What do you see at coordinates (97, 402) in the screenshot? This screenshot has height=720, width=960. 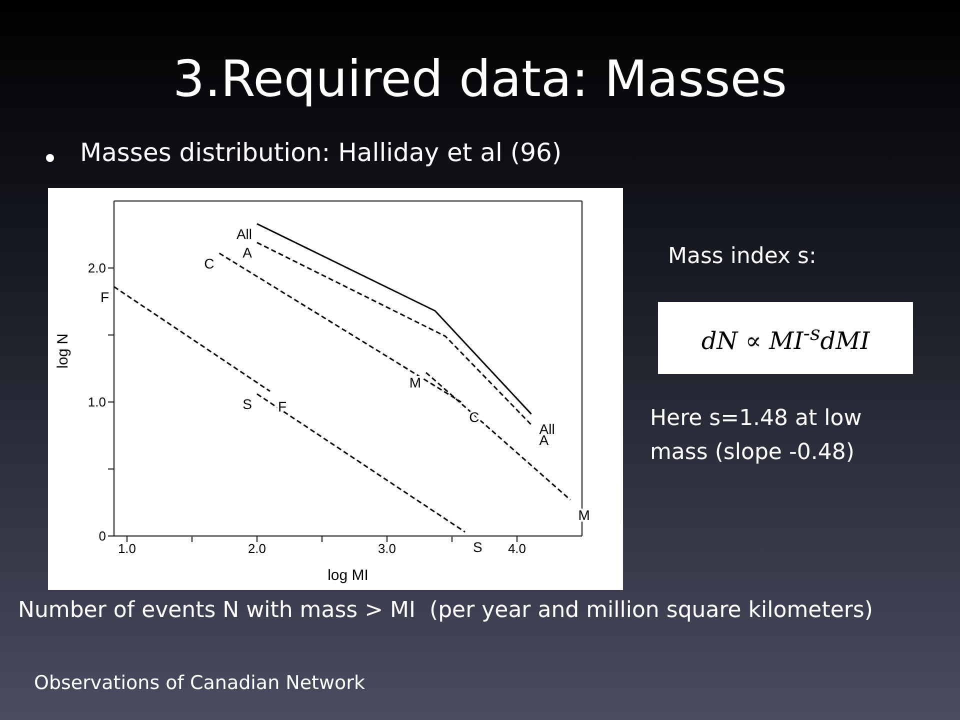 I see `y-tick-label: 1.0` at bounding box center [97, 402].